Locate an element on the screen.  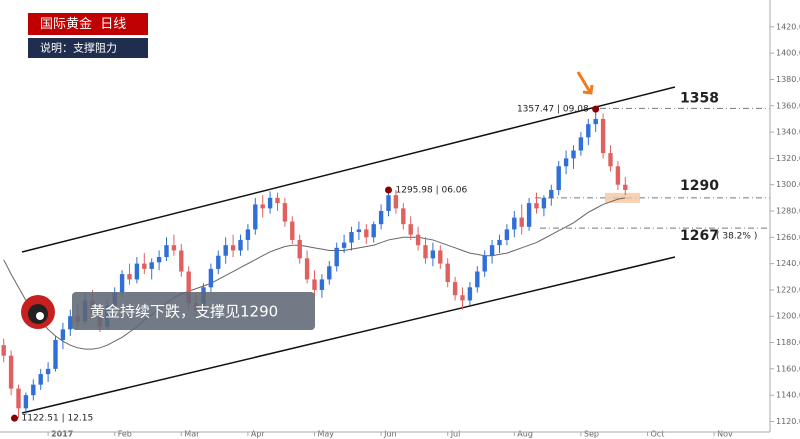
title-box is located at coordinates (88, 24).